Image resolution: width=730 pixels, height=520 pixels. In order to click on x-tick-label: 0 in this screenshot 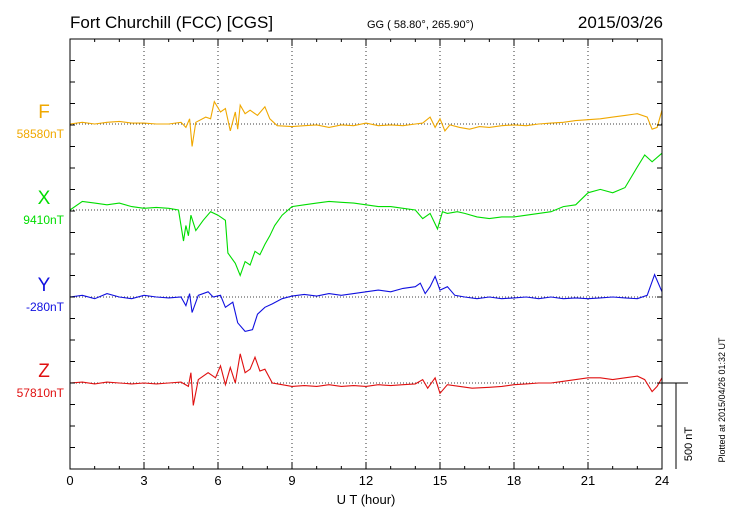, I will do `click(69, 480)`.